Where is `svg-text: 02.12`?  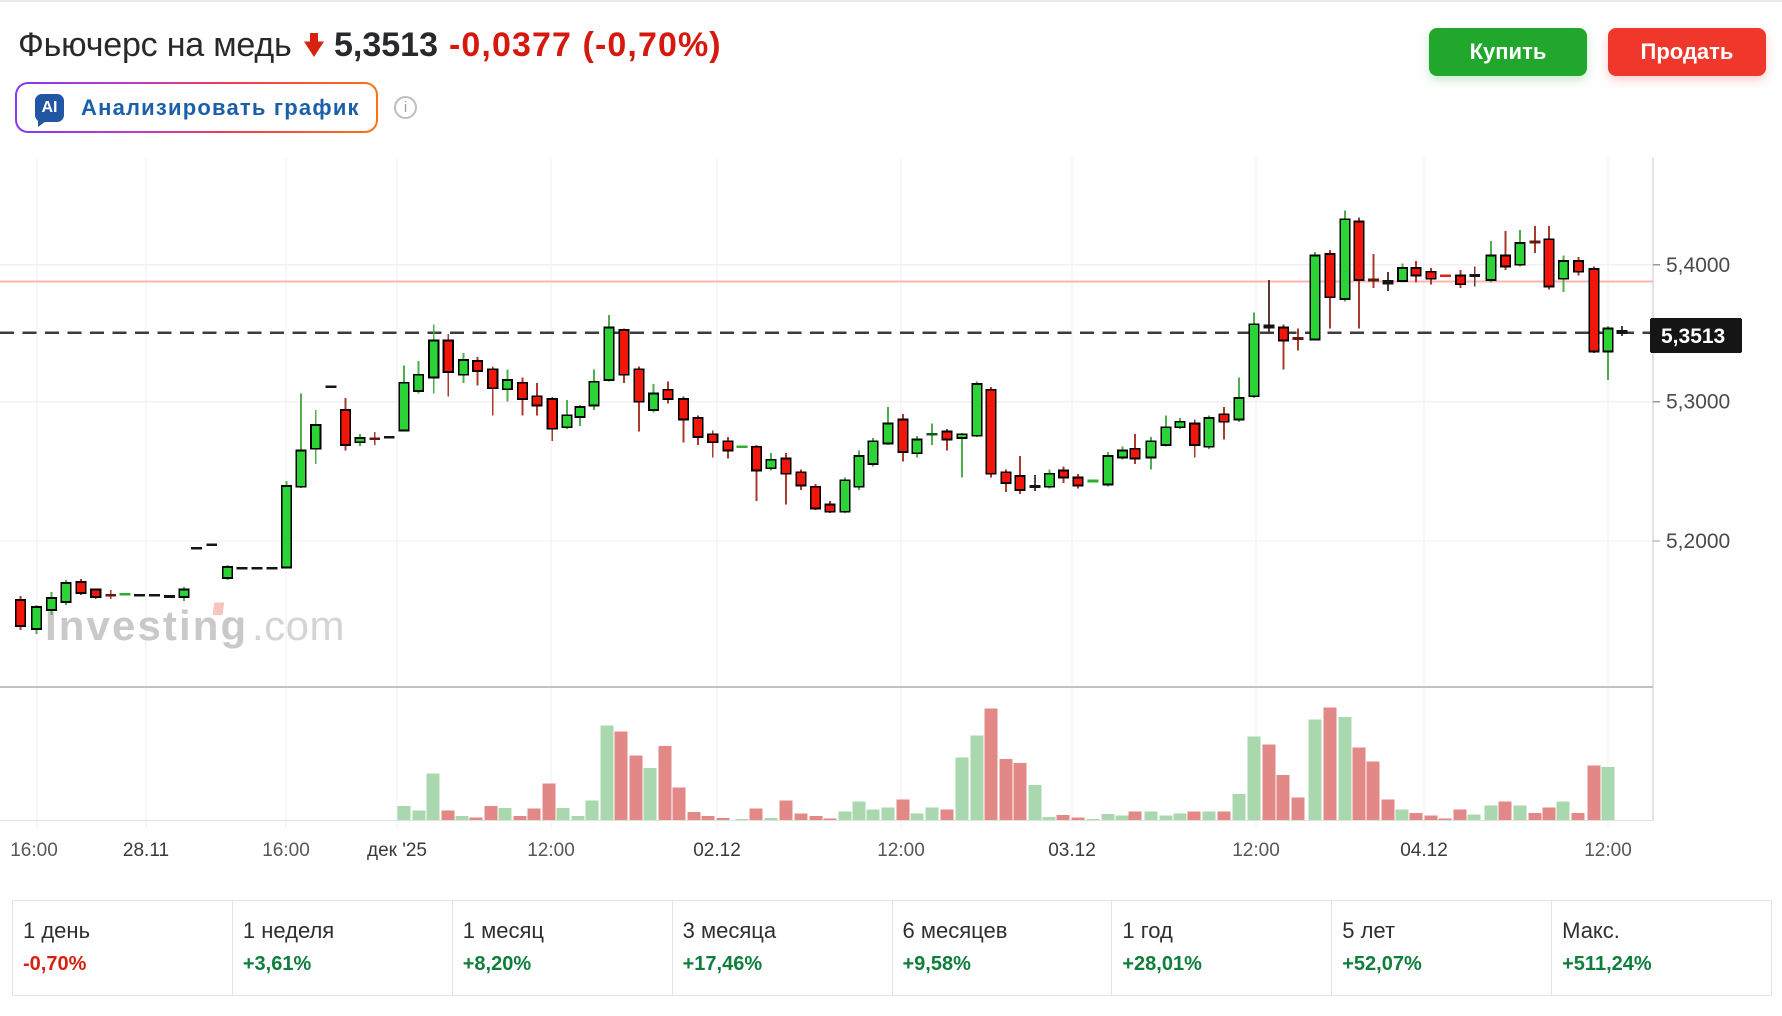 svg-text: 02.12 is located at coordinates (717, 850).